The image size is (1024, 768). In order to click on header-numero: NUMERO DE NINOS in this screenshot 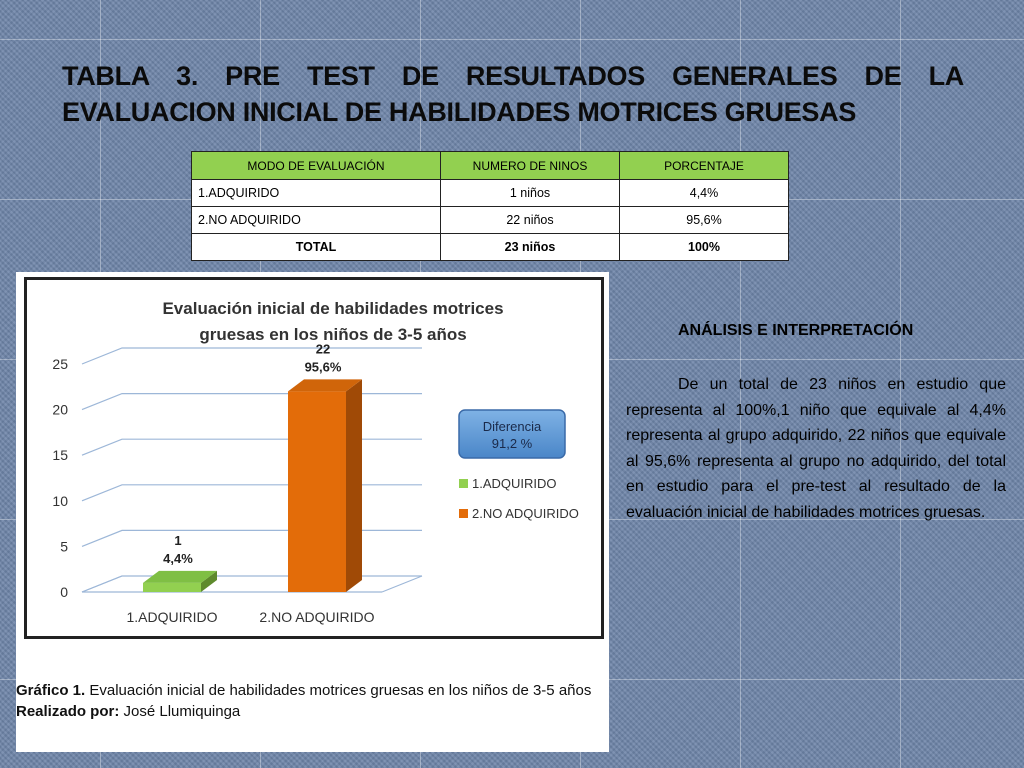, I will do `click(530, 165)`.